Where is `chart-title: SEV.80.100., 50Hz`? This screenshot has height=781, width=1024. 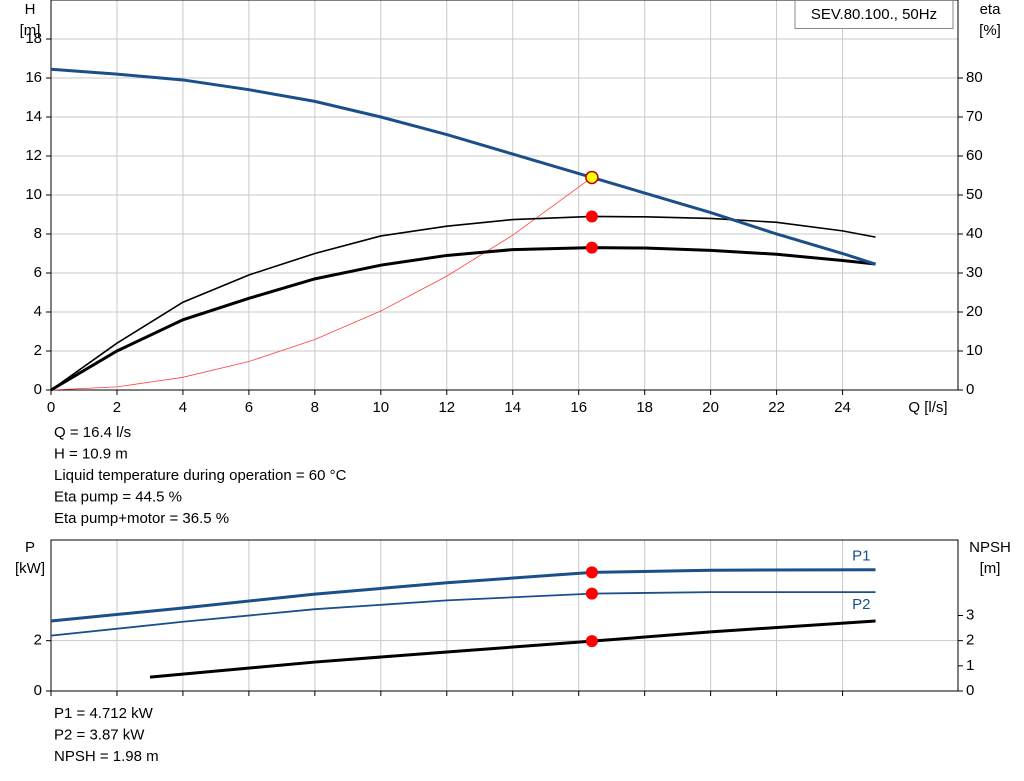
chart-title: SEV.80.100., 50Hz is located at coordinates (874, 14).